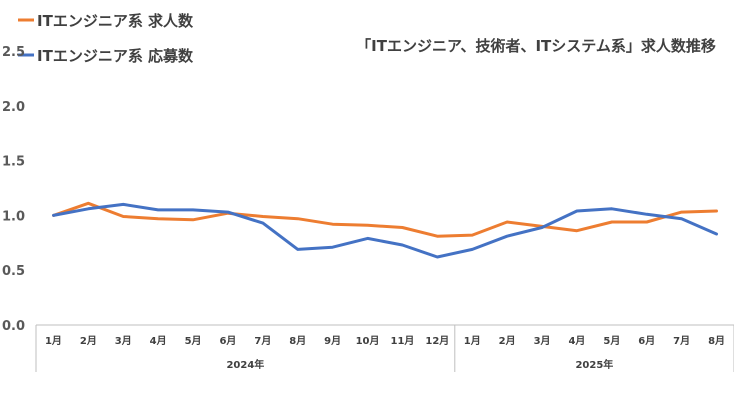  What do you see at coordinates (13, 162) in the screenshot?
I see `y-tick-label: 1.5` at bounding box center [13, 162].